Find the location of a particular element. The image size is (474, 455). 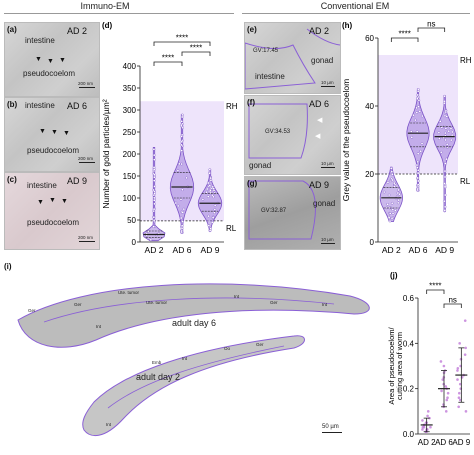

significance-label: ns is located at coordinates (431, 24).